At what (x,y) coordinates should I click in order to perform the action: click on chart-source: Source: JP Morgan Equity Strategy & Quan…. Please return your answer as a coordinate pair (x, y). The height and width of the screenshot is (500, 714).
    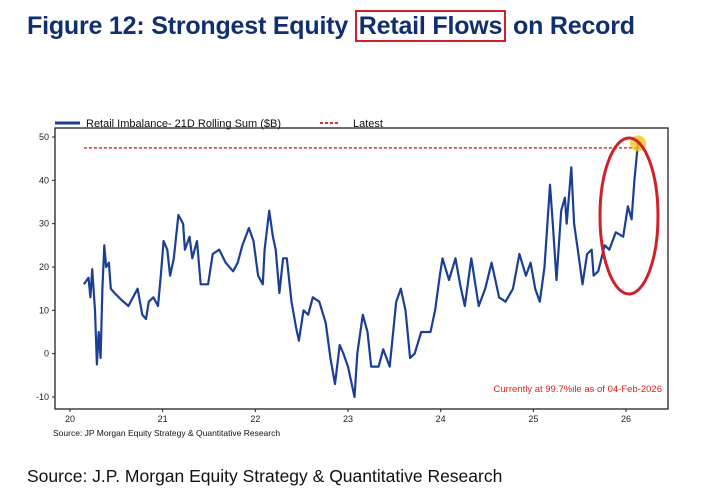
    Looking at the image, I should click on (166, 433).